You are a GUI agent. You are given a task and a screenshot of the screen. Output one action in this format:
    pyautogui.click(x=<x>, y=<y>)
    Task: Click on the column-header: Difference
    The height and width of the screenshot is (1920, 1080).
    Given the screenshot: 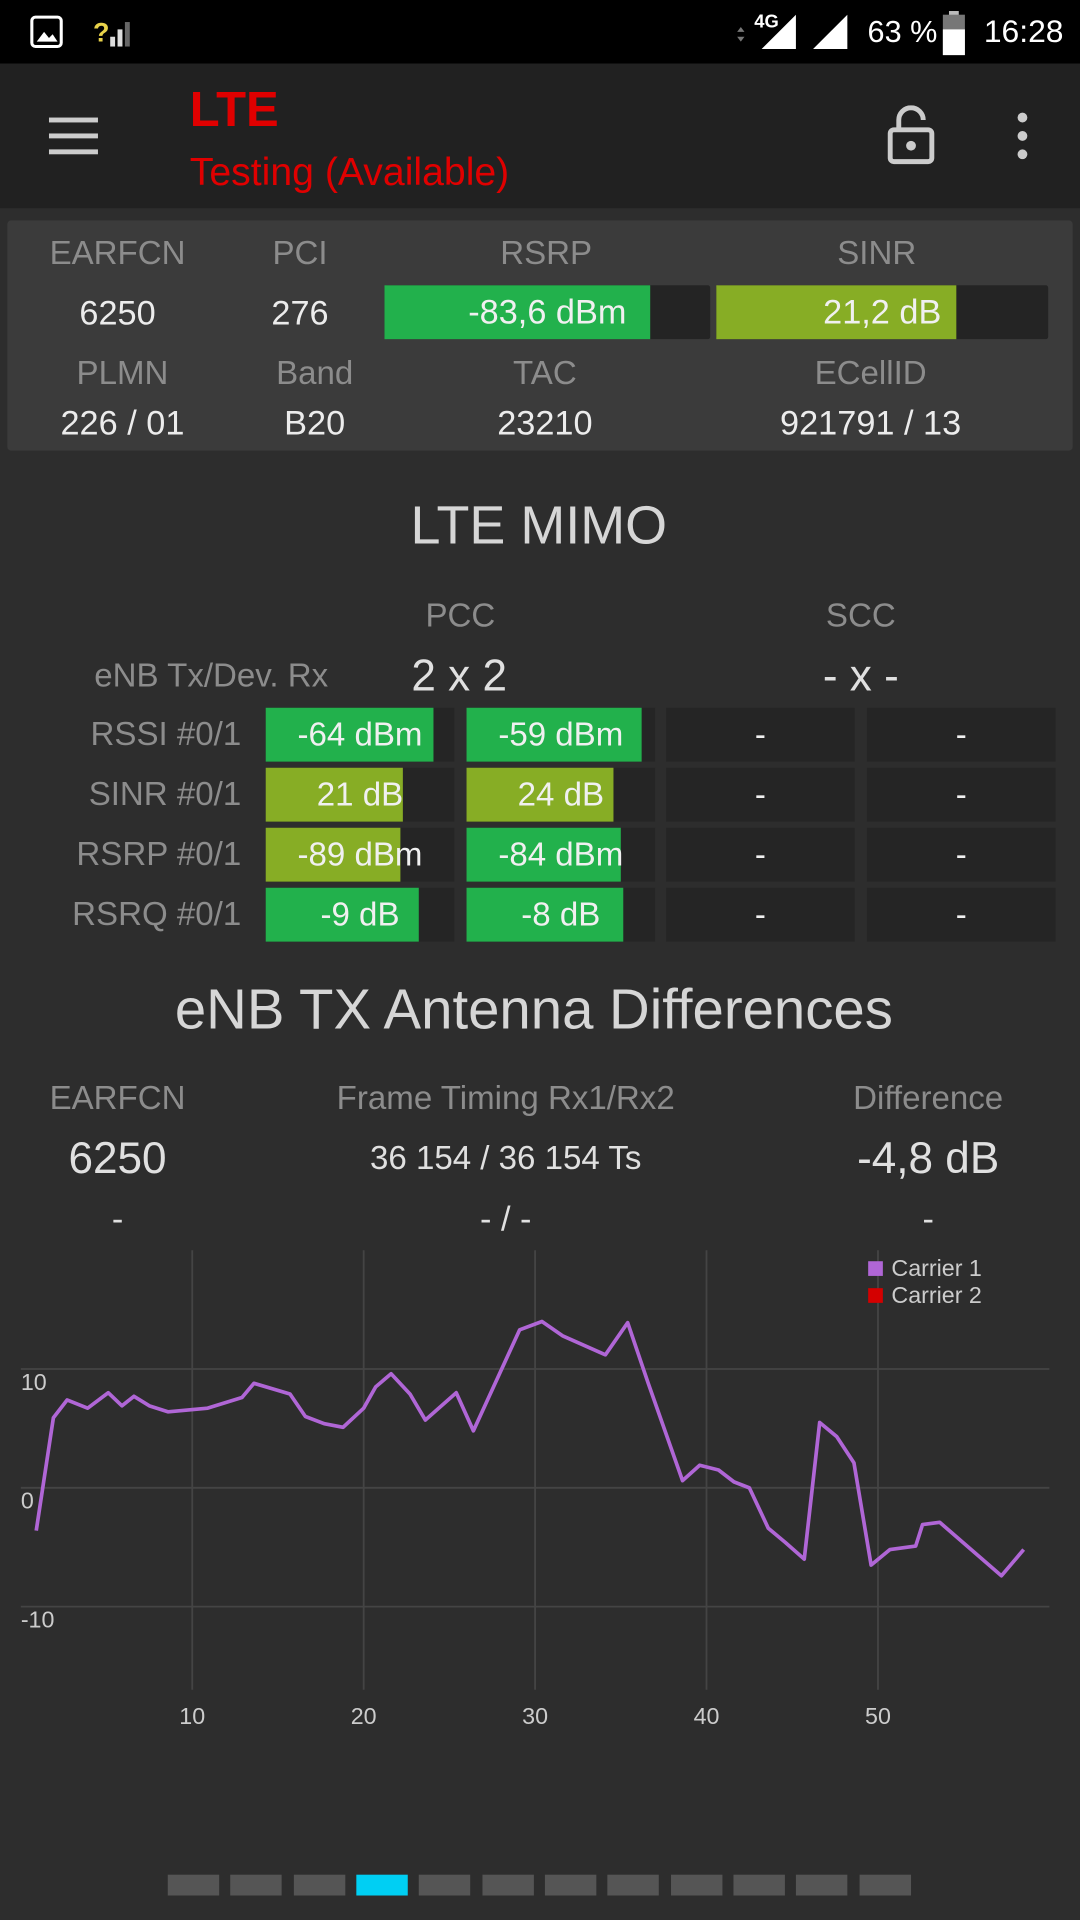 What is the action you would take?
    pyautogui.click(x=928, y=1098)
    